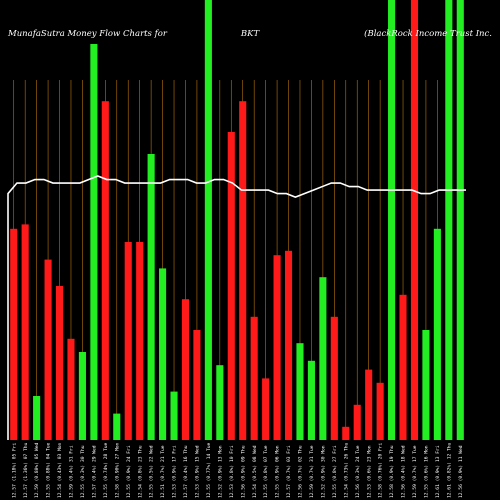  Describe the element at coordinates (106, 470) in the screenshot. I see `x-tick-label: 12.55 (0.74%) 28 Tue` at that location.